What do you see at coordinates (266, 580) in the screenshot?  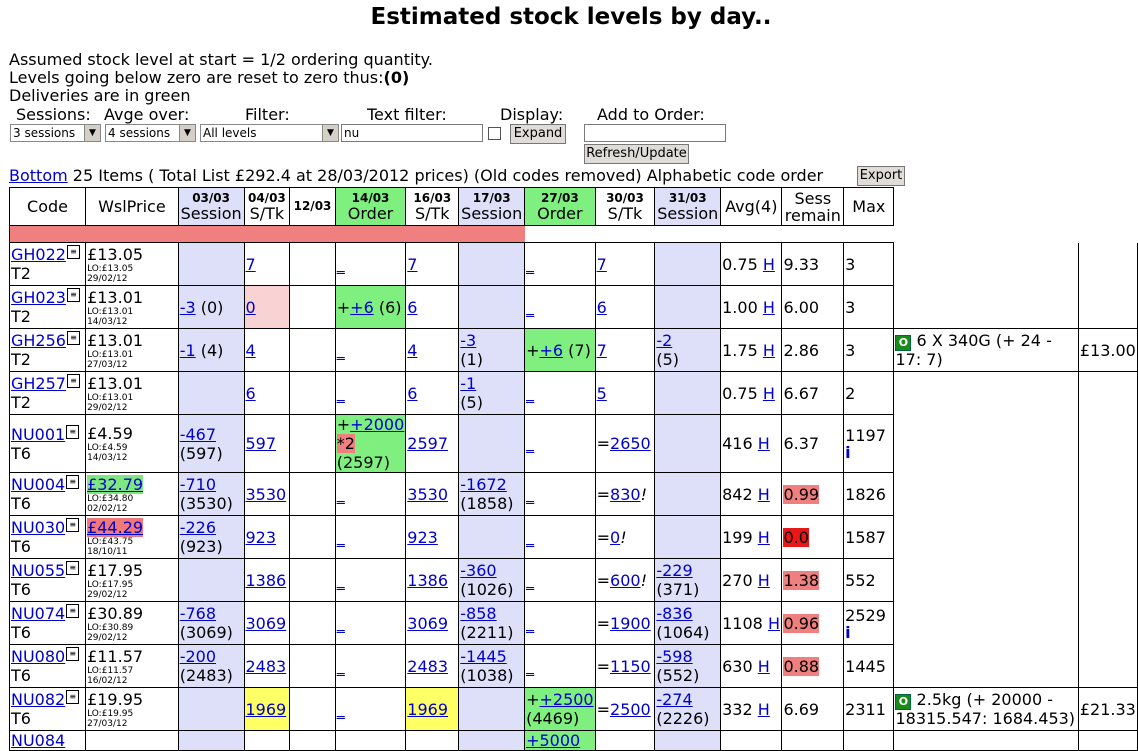 I see `stocktake-link: 1386` at bounding box center [266, 580].